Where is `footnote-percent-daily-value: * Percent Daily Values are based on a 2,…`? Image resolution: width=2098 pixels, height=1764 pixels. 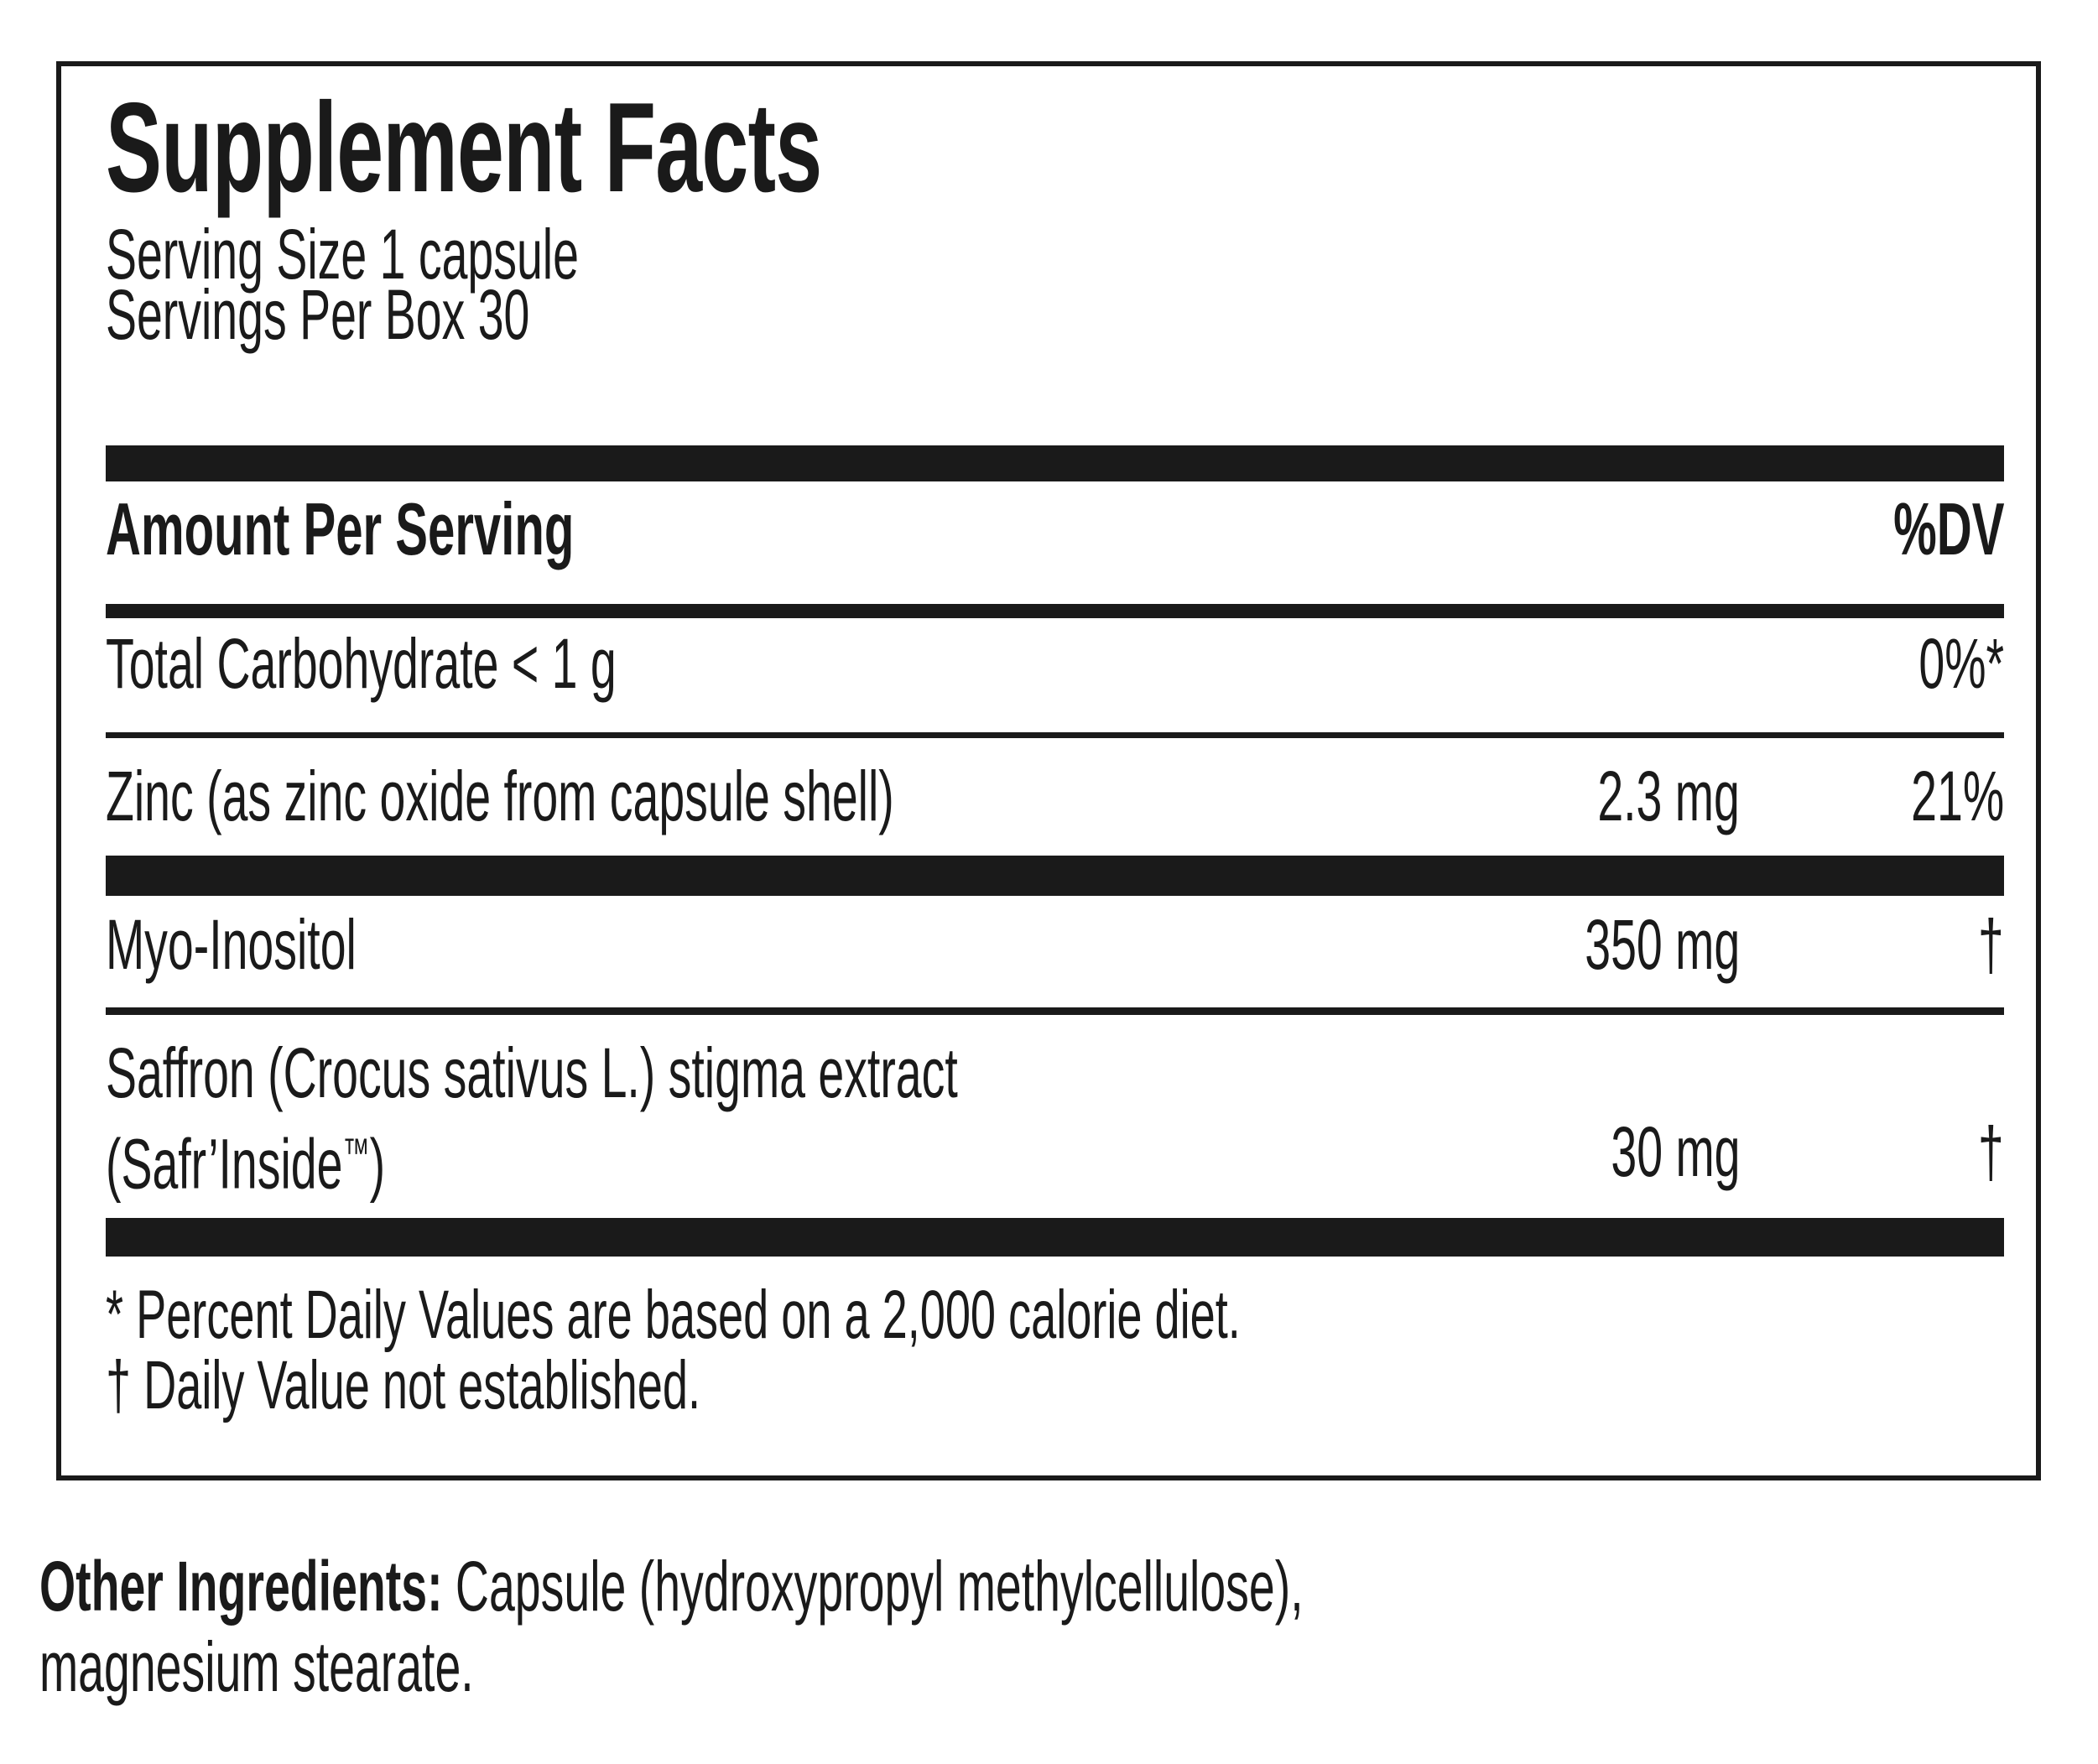
footnote-percent-daily-value: * Percent Daily Values are based on a 2,… is located at coordinates (673, 1315).